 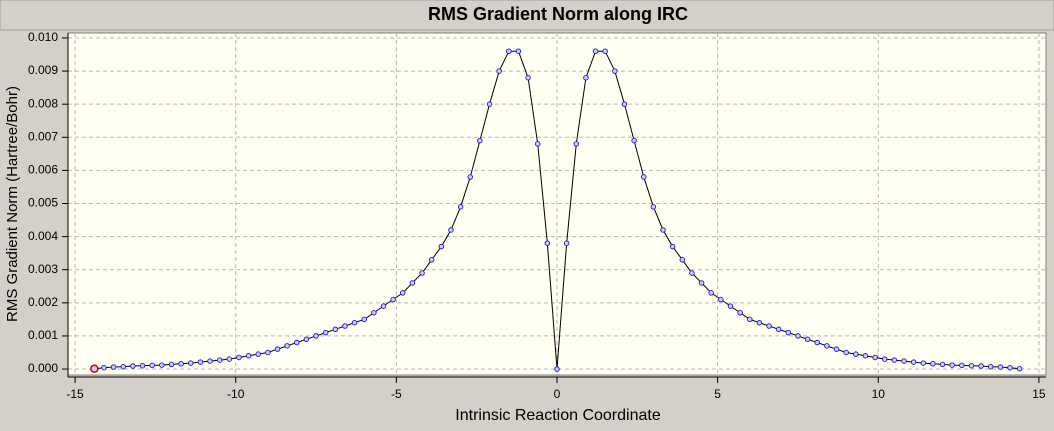 What do you see at coordinates (75, 394) in the screenshot?
I see `x-tick-label: -15` at bounding box center [75, 394].